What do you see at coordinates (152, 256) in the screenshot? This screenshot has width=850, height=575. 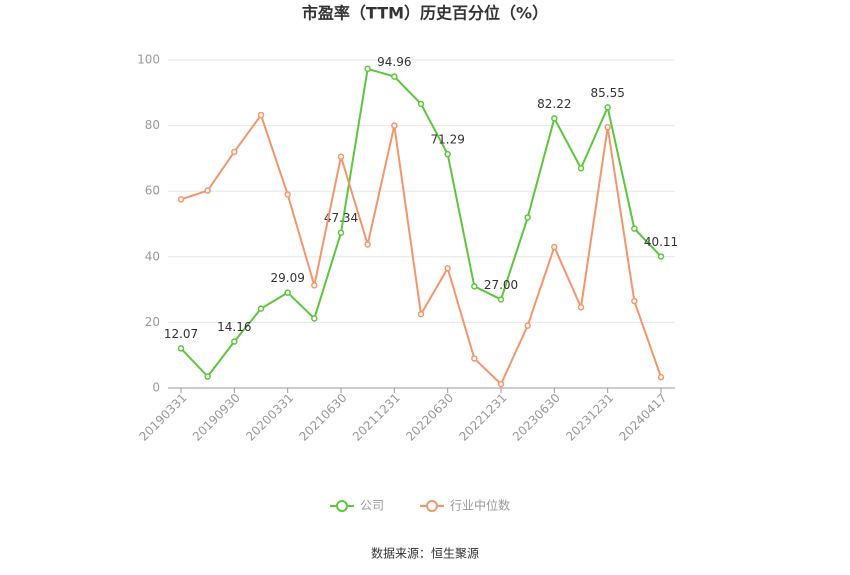 I see `y-tick-label: 40` at bounding box center [152, 256].